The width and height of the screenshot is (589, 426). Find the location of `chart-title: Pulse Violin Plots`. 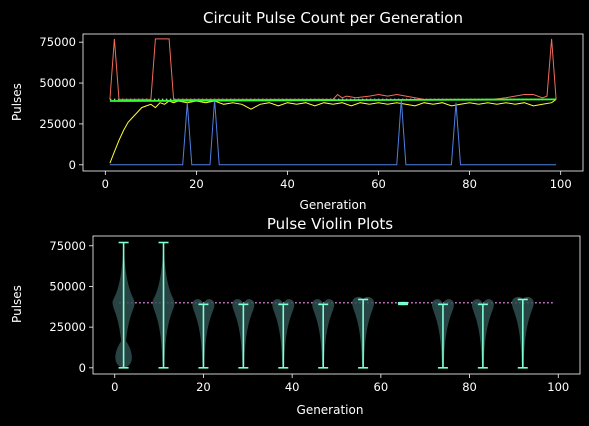

chart-title: Pulse Violin Plots is located at coordinates (330, 224).